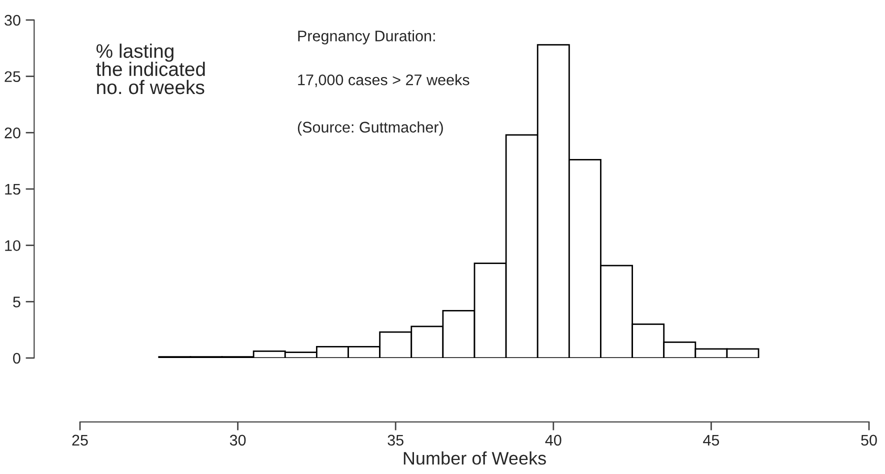  What do you see at coordinates (16, 302) in the screenshot?
I see `y-tick-label: 5` at bounding box center [16, 302].